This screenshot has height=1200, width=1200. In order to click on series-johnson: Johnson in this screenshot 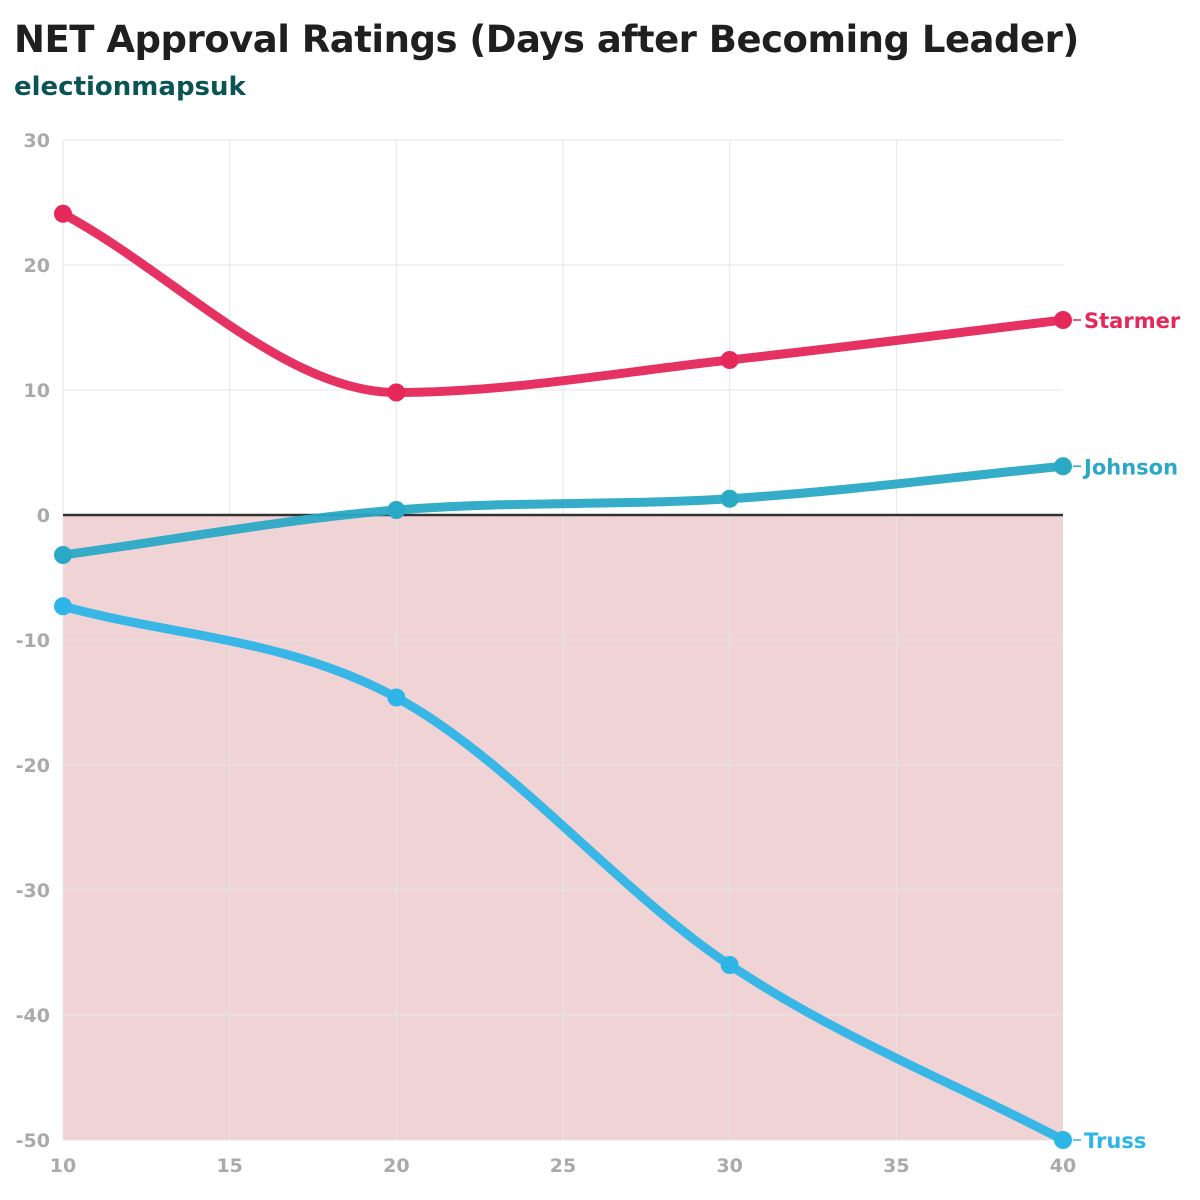, I will do `click(616, 509)`.